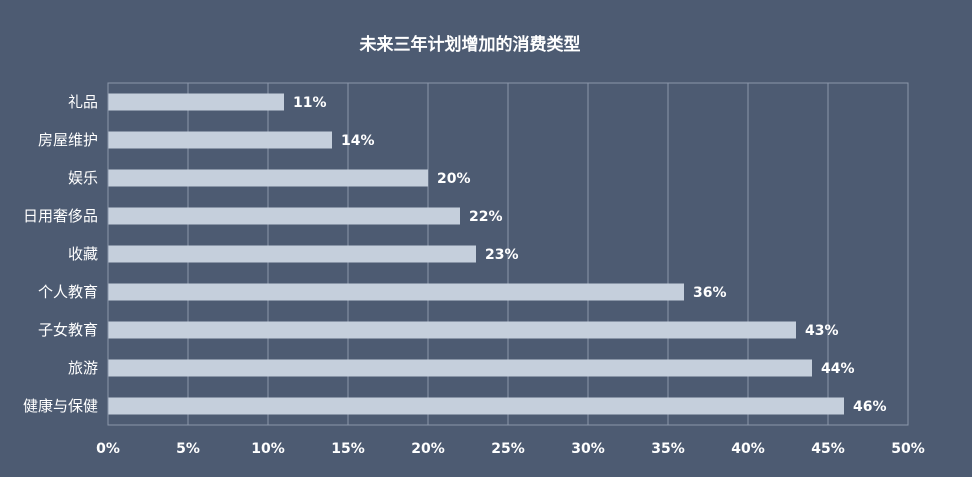 This screenshot has height=477, width=972. What do you see at coordinates (310, 103) in the screenshot?
I see `data-label: 11%` at bounding box center [310, 103].